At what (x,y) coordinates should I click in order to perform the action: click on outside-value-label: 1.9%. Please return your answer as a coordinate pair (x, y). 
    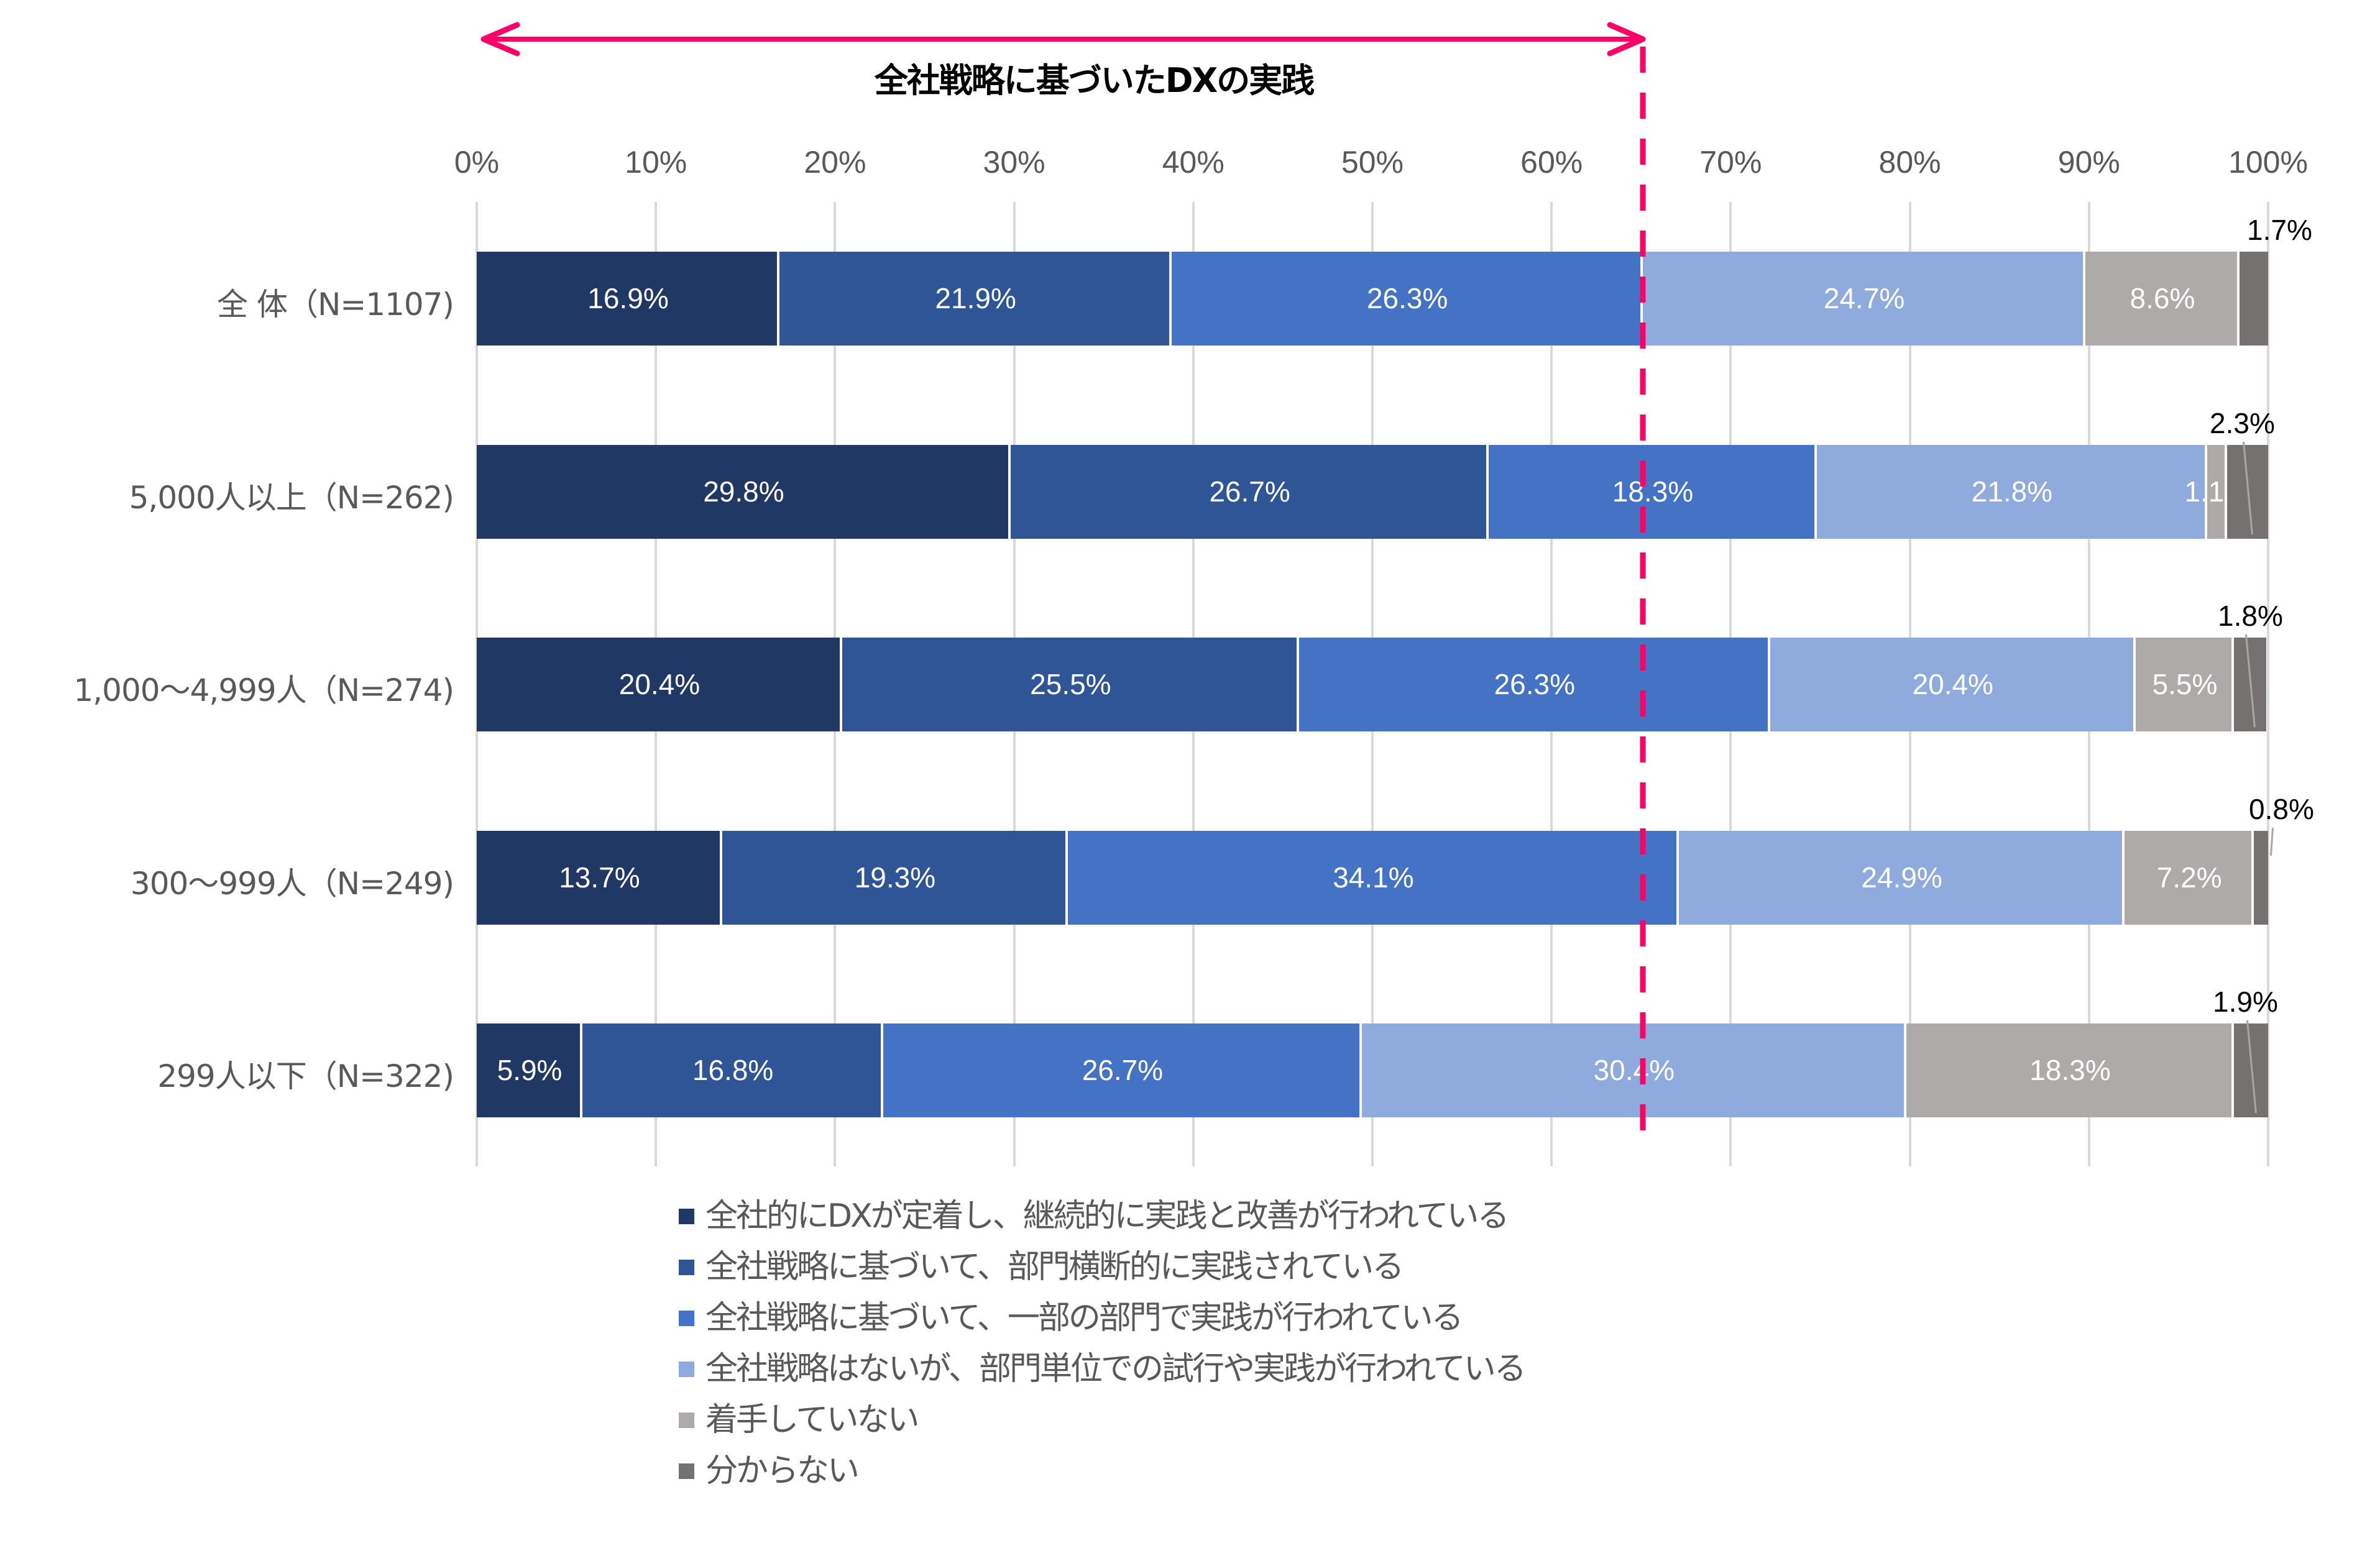
    Looking at the image, I should click on (2245, 1002).